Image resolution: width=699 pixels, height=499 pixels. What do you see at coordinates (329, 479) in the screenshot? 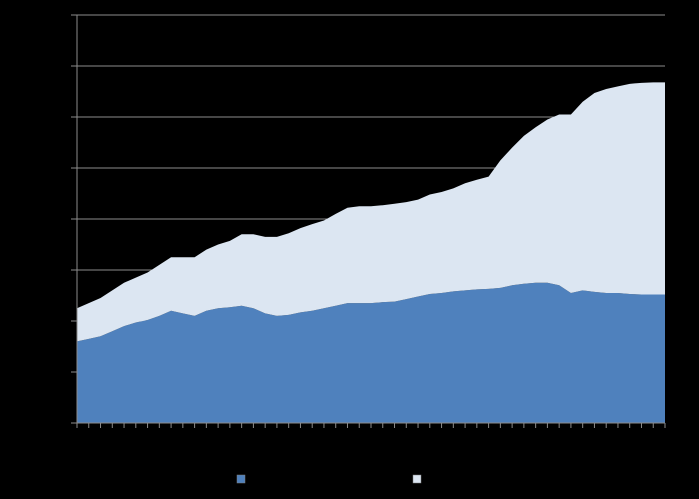
I see `legend` at bounding box center [329, 479].